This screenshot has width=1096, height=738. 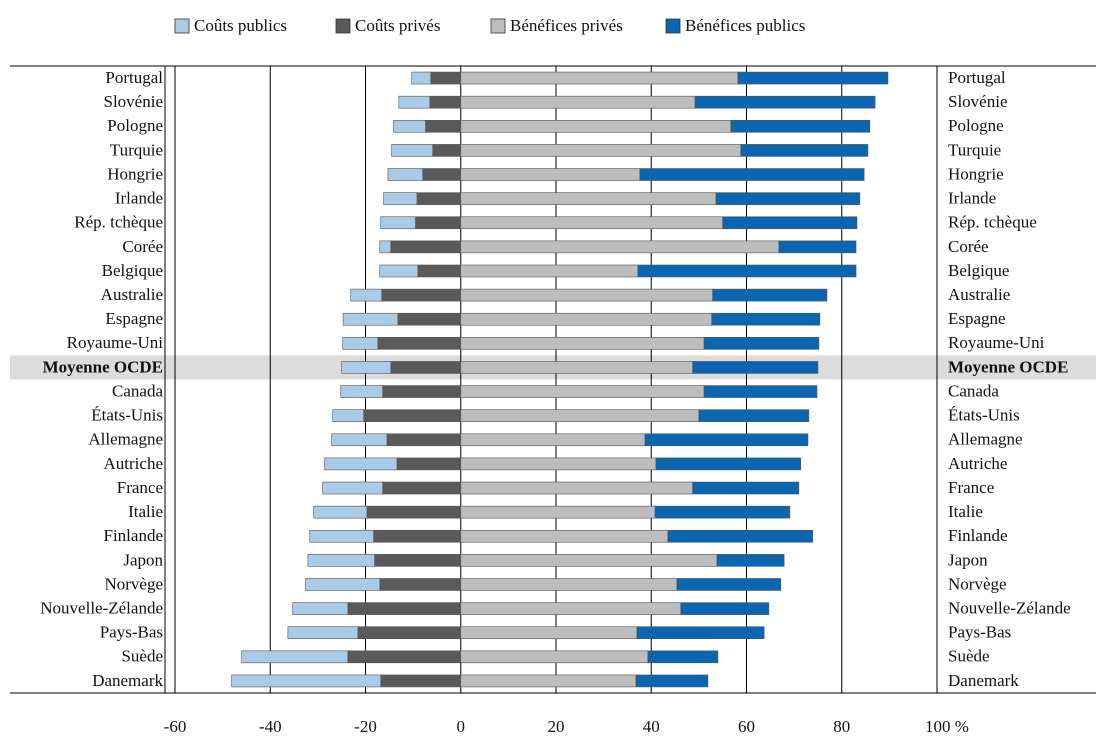 I want to click on category-label-right: Italie, so click(x=965, y=511).